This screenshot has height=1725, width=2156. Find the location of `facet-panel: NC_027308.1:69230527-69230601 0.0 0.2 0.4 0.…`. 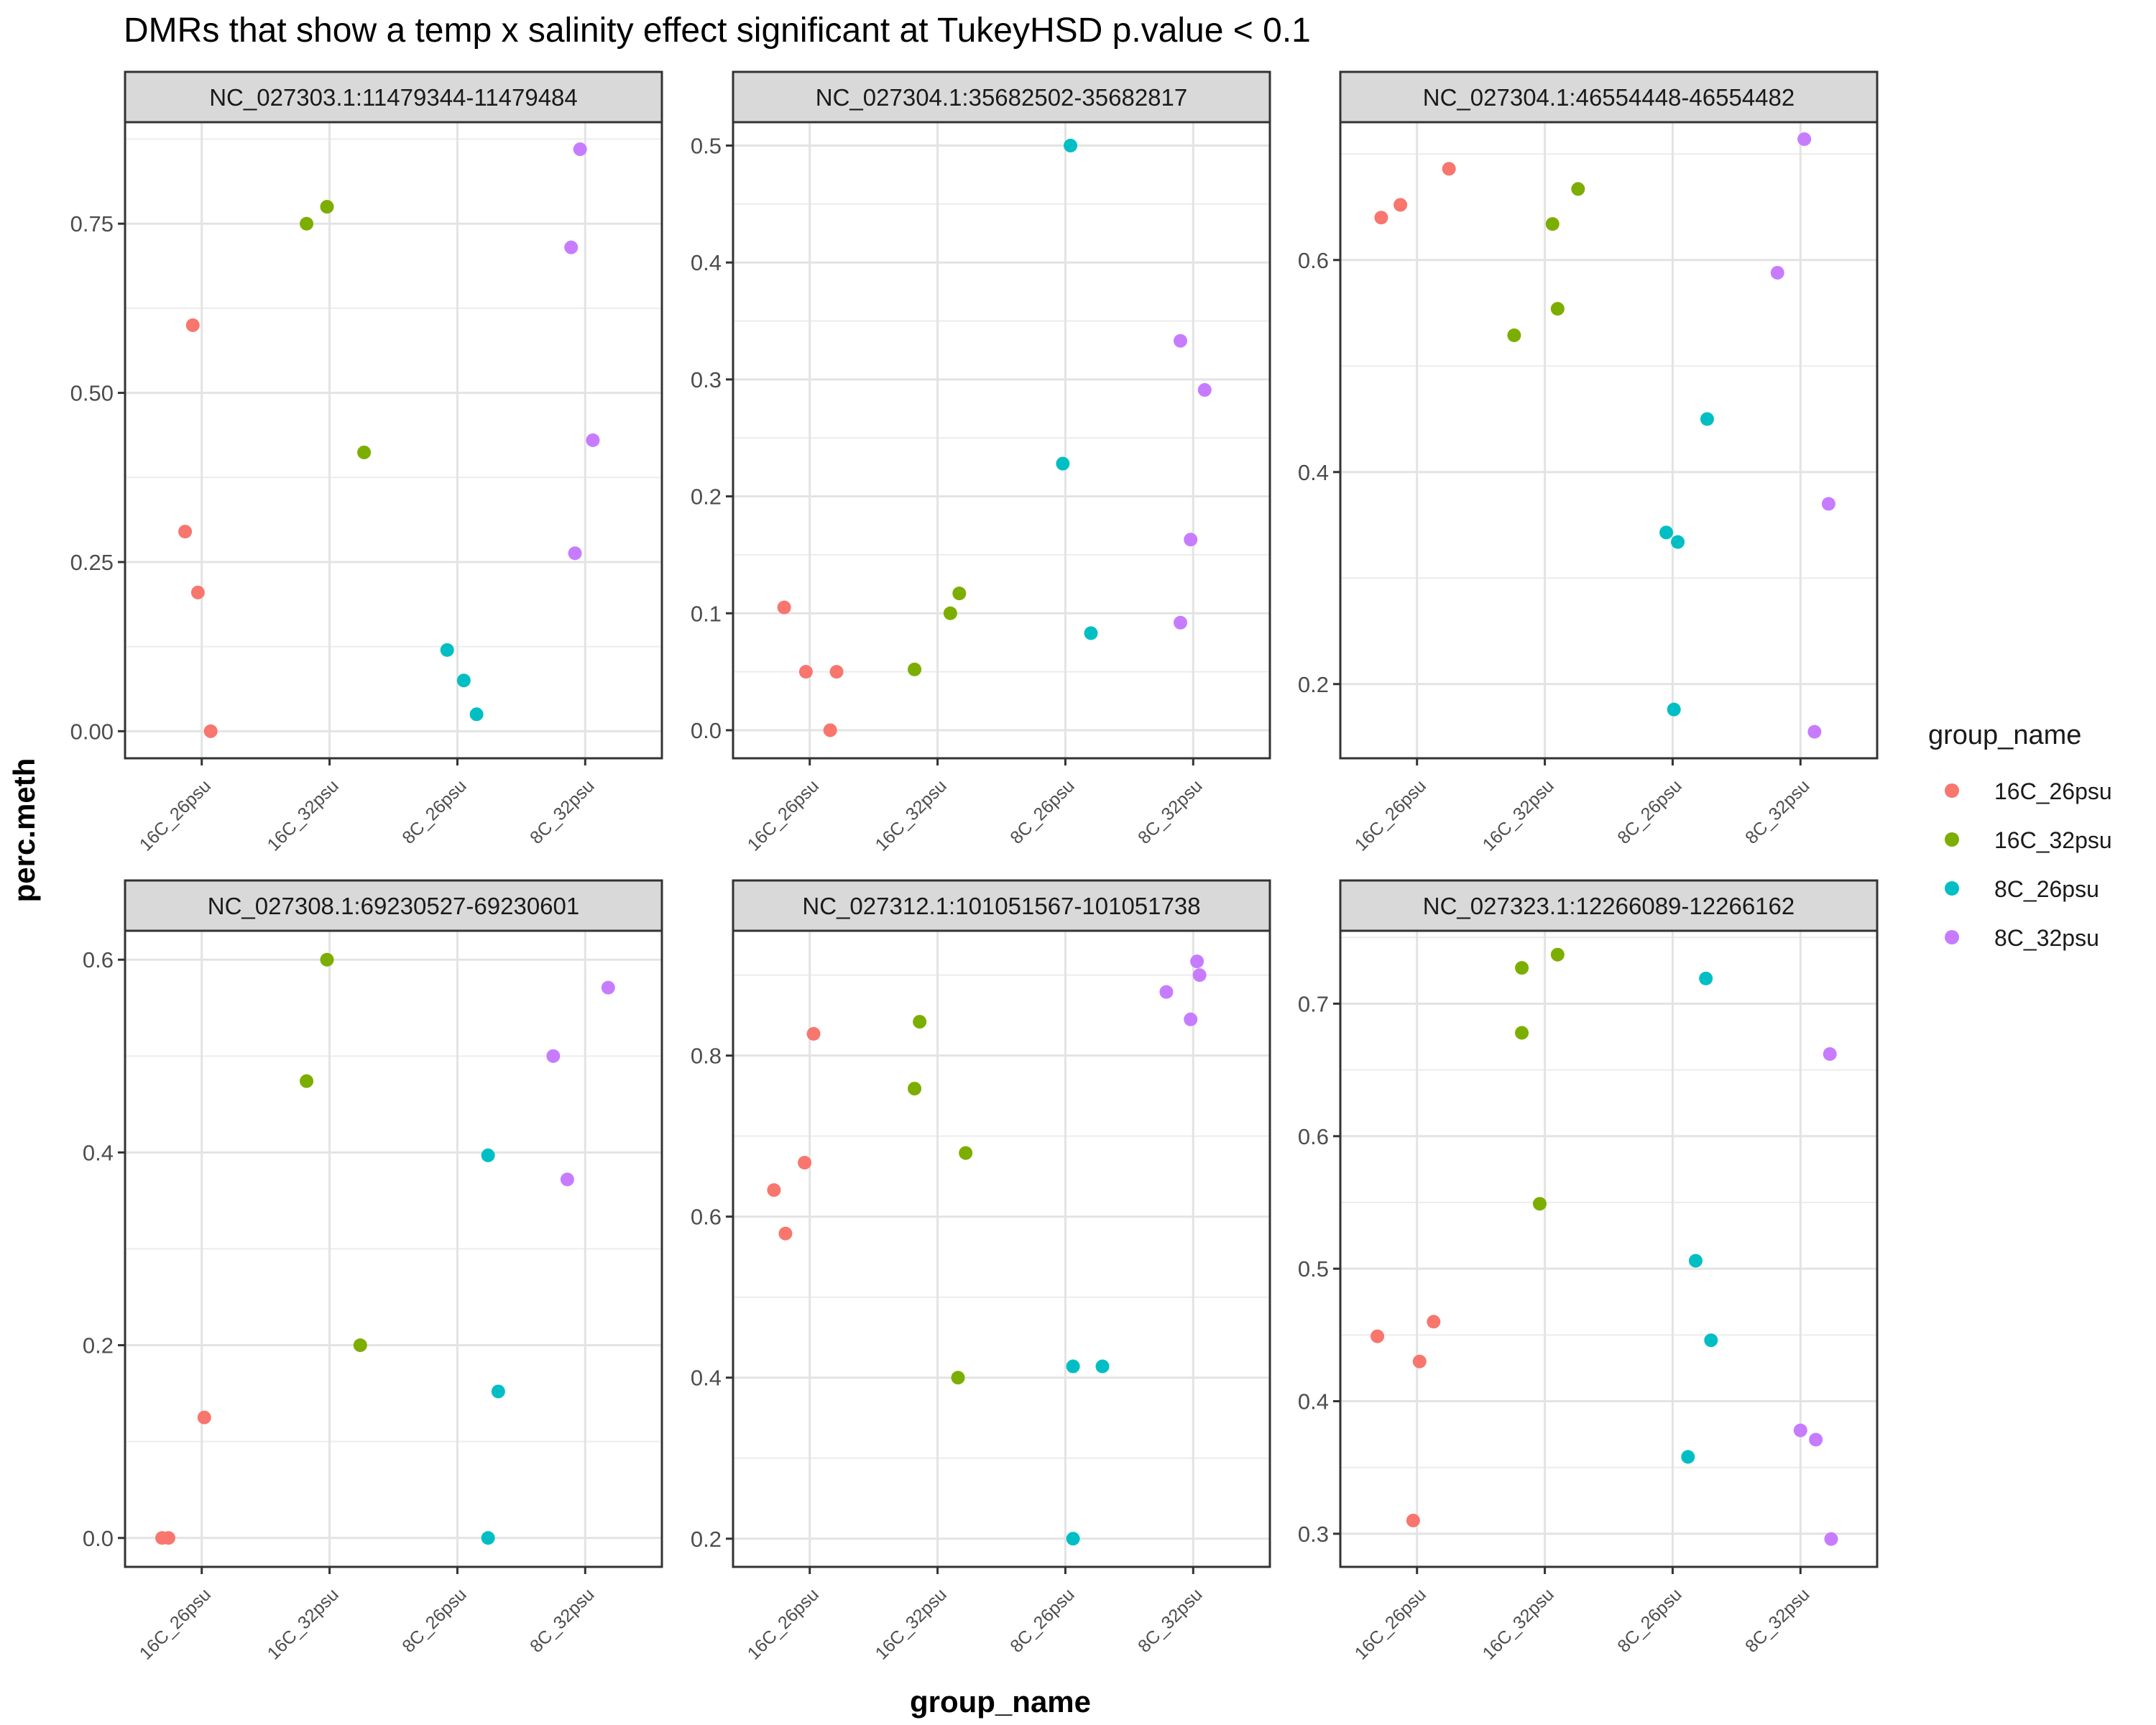

facet-panel: NC_027308.1:69230527-69230601 0.0 0.2 0.4 0.… is located at coordinates (373, 1271).